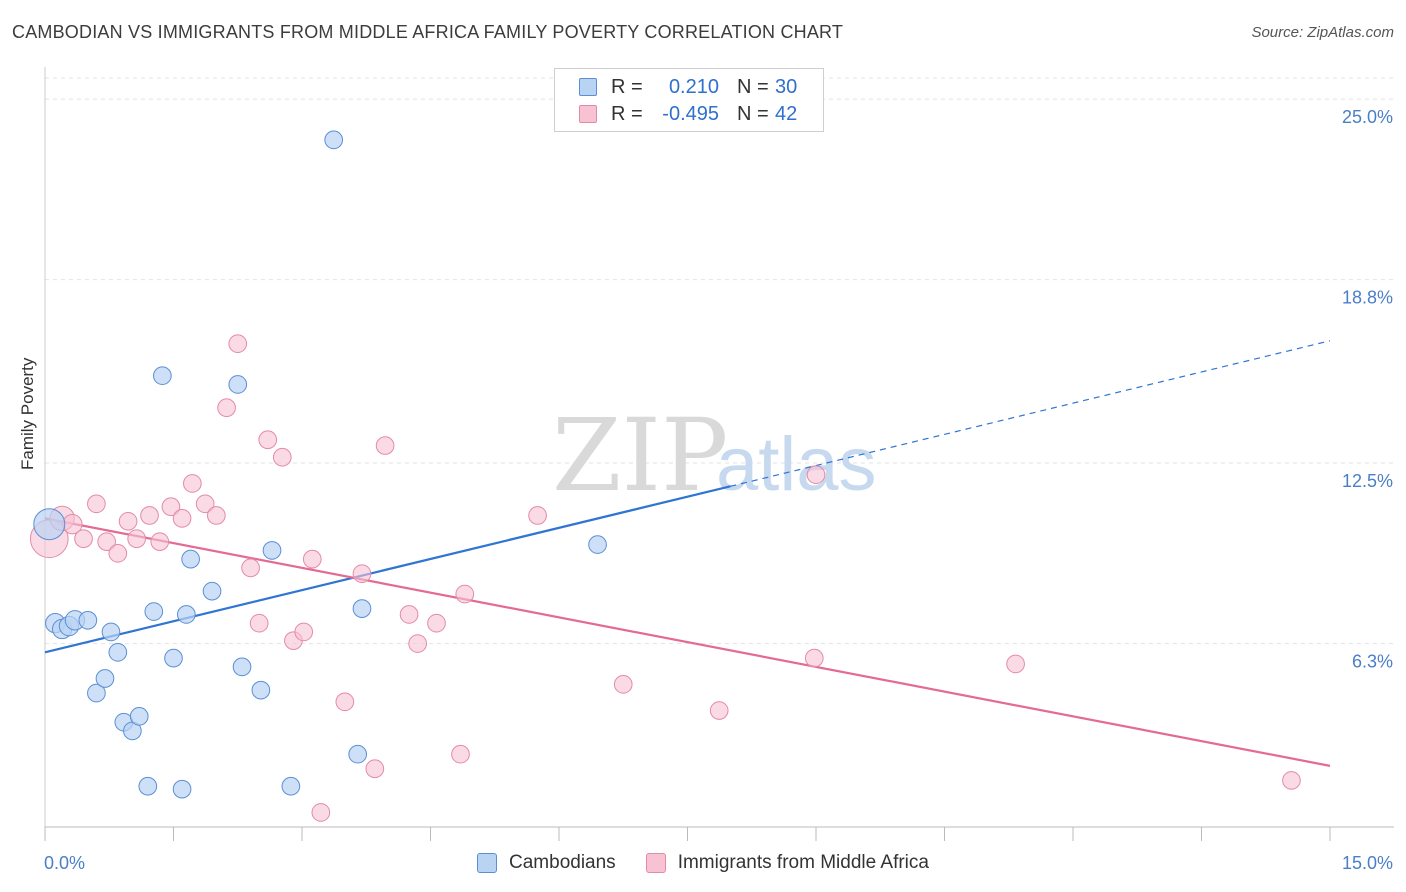  I want to click on watermark: ZIP atlas, so click(714, 455).